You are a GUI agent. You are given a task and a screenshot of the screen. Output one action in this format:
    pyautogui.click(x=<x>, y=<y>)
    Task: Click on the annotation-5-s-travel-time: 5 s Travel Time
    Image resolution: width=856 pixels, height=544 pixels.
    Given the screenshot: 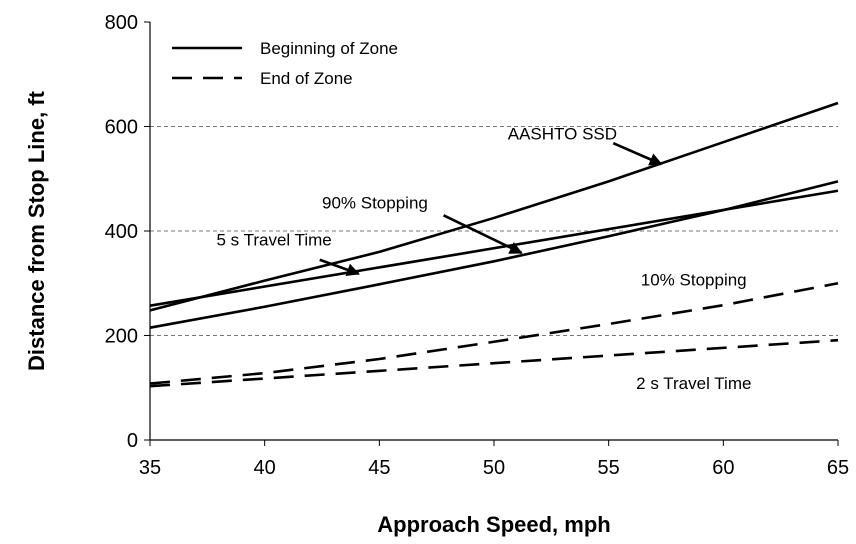 What is the action you would take?
    pyautogui.click(x=274, y=240)
    